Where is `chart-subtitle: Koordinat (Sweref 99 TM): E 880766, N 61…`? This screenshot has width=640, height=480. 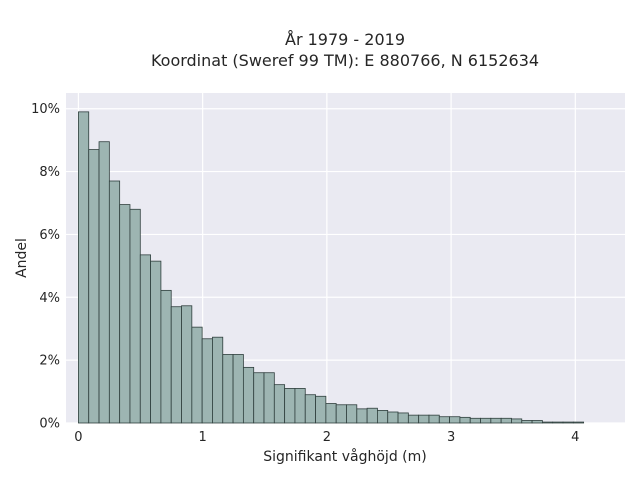 chart-subtitle: Koordinat (Sweref 99 TM): E 880766, N 61… is located at coordinates (345, 60).